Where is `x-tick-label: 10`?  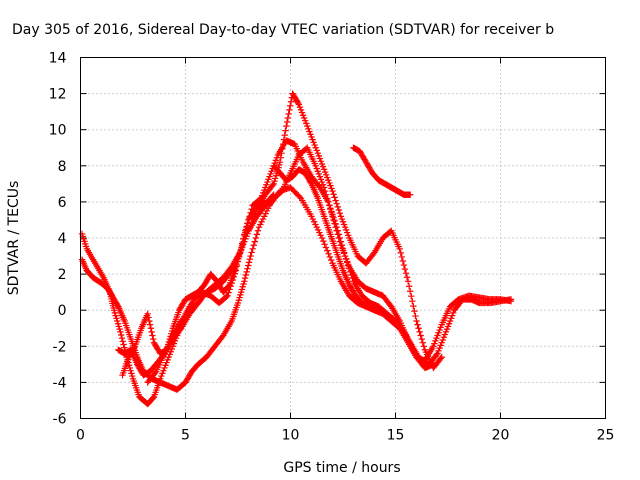 x-tick-label: 10 is located at coordinates (291, 436).